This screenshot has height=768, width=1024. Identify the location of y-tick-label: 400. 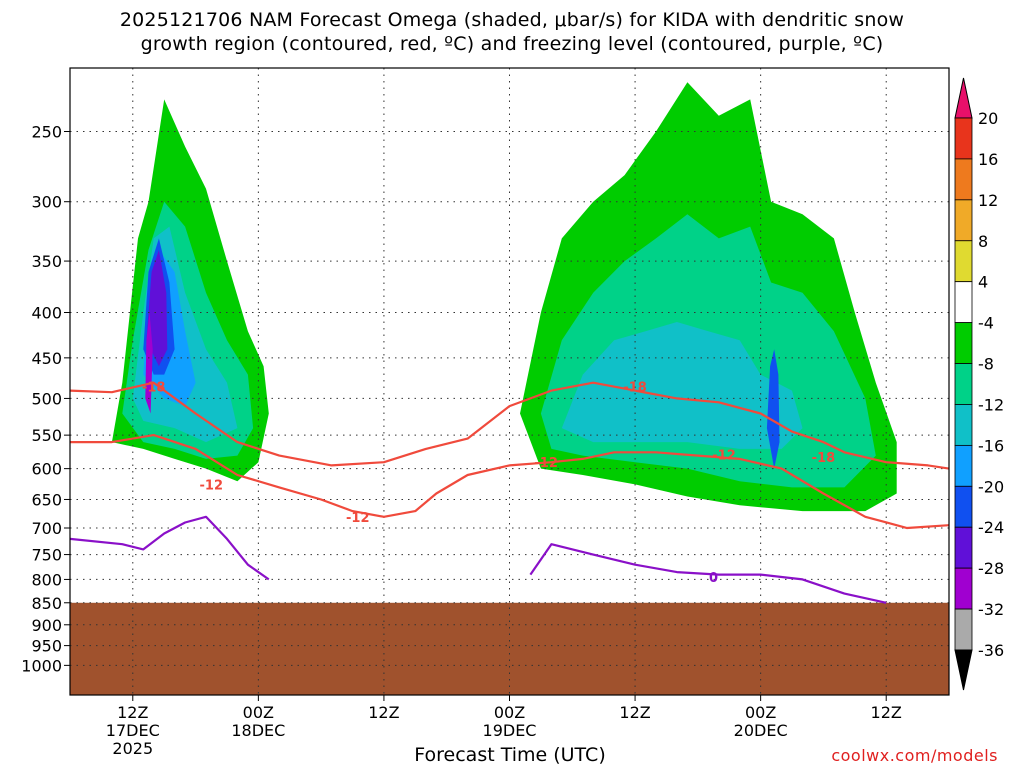
(46, 312).